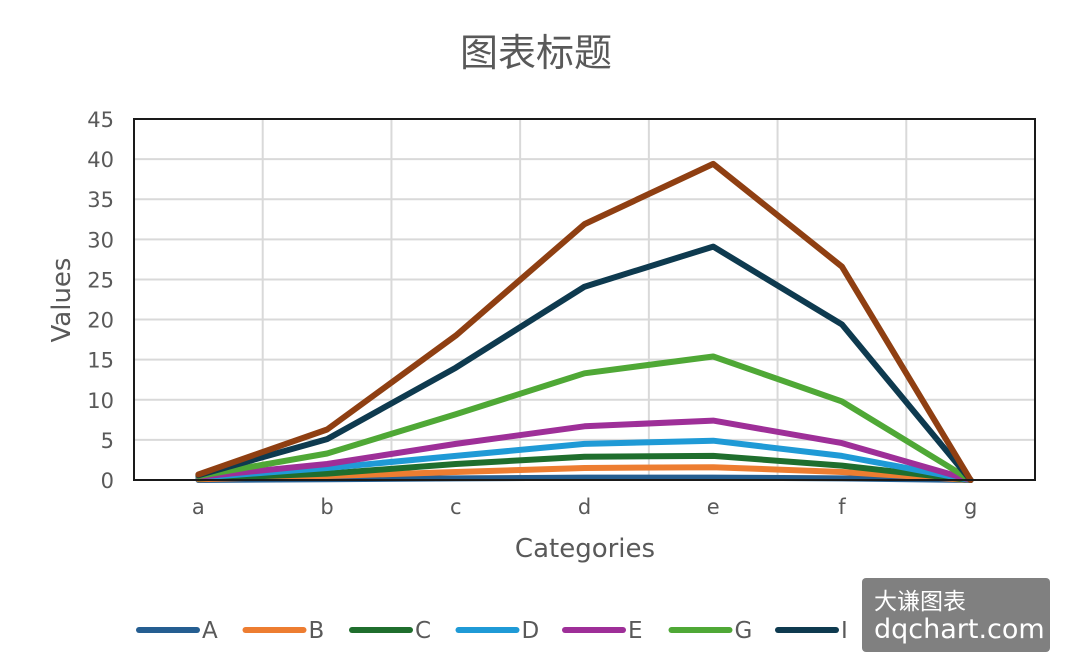 This screenshot has height=672, width=1069. I want to click on legend-label-b: B, so click(317, 631).